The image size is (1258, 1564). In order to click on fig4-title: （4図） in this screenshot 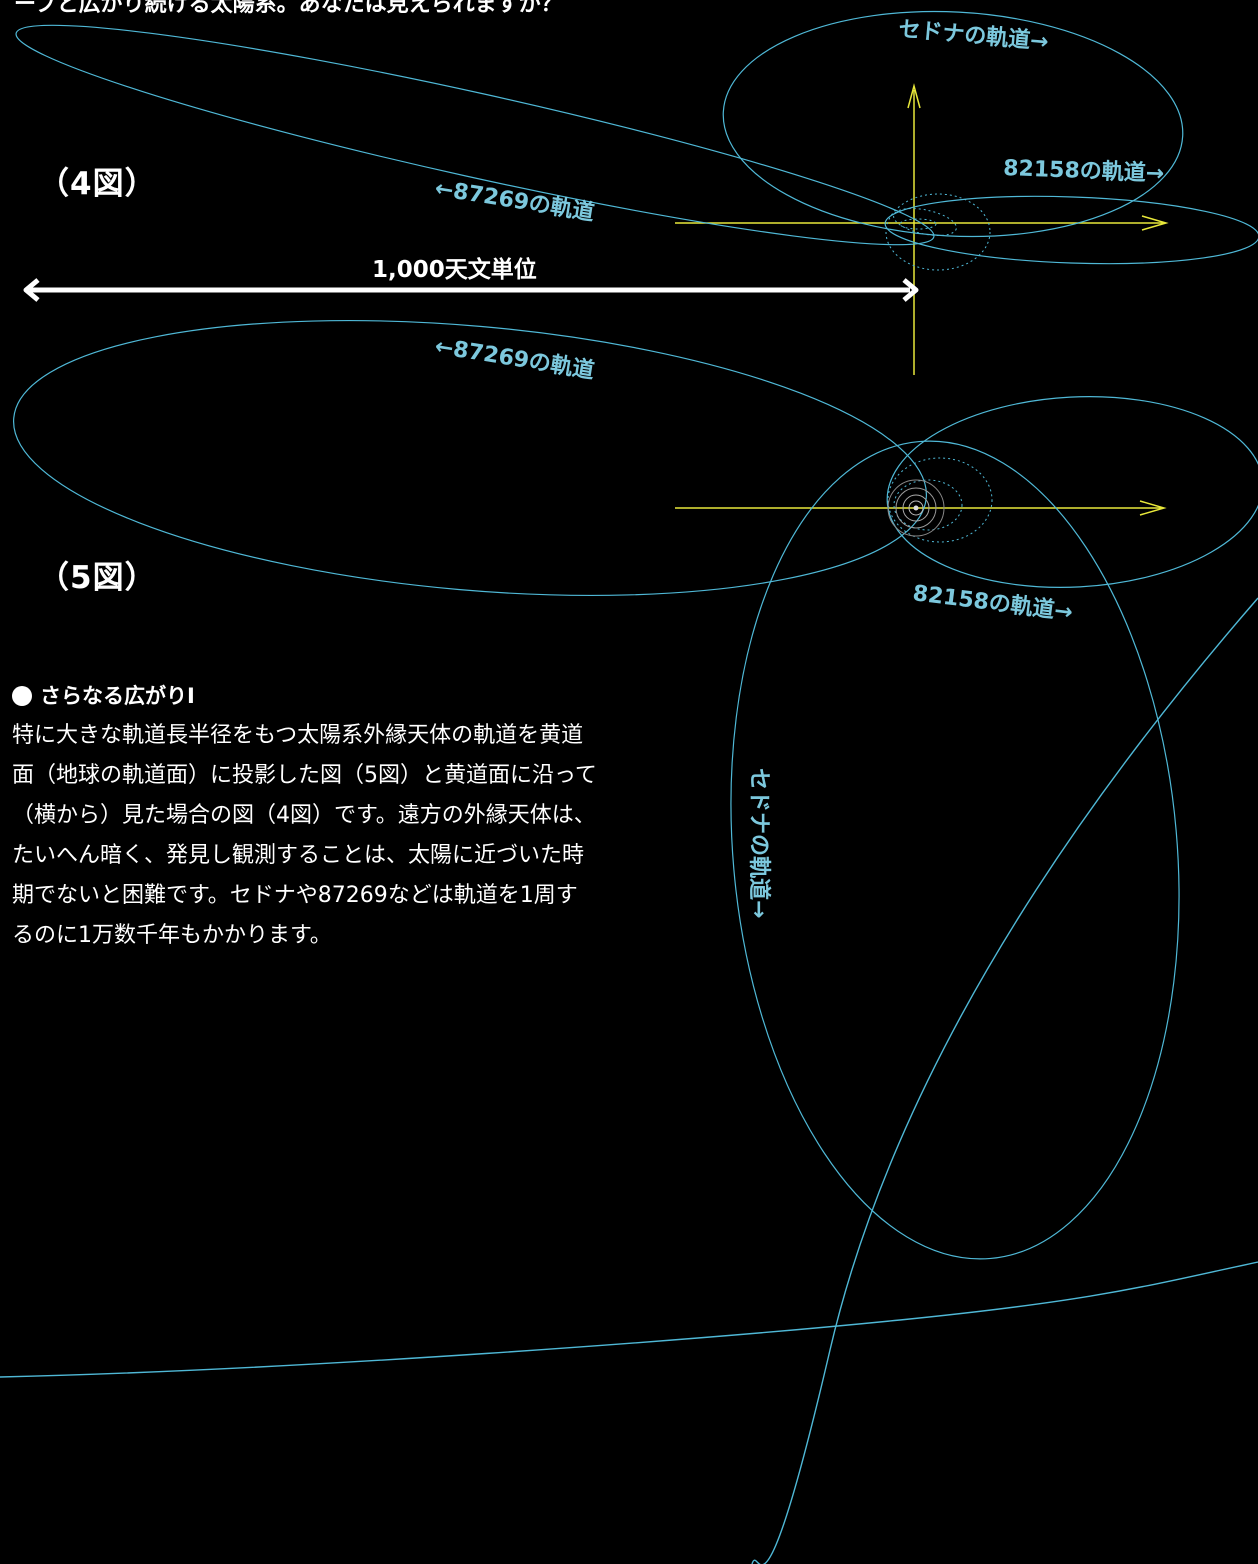, I will do `click(97, 184)`.